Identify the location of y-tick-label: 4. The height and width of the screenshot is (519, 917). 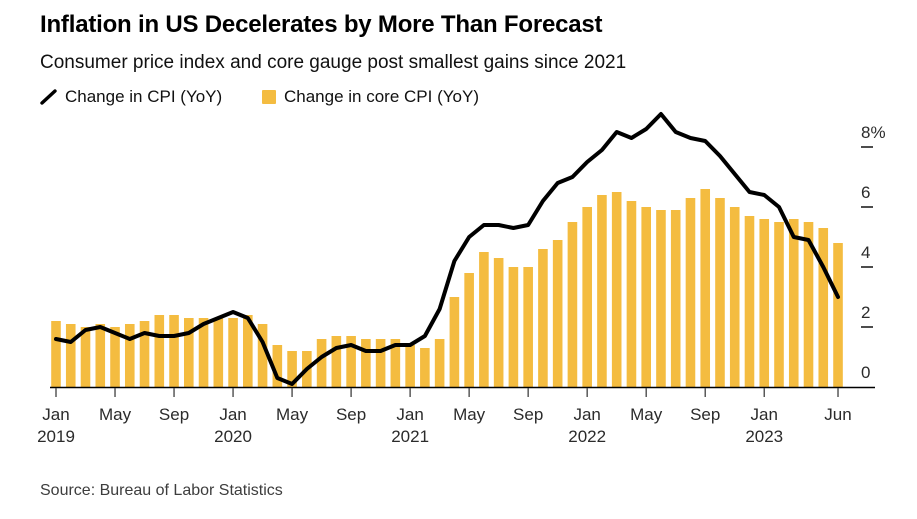
(865, 252).